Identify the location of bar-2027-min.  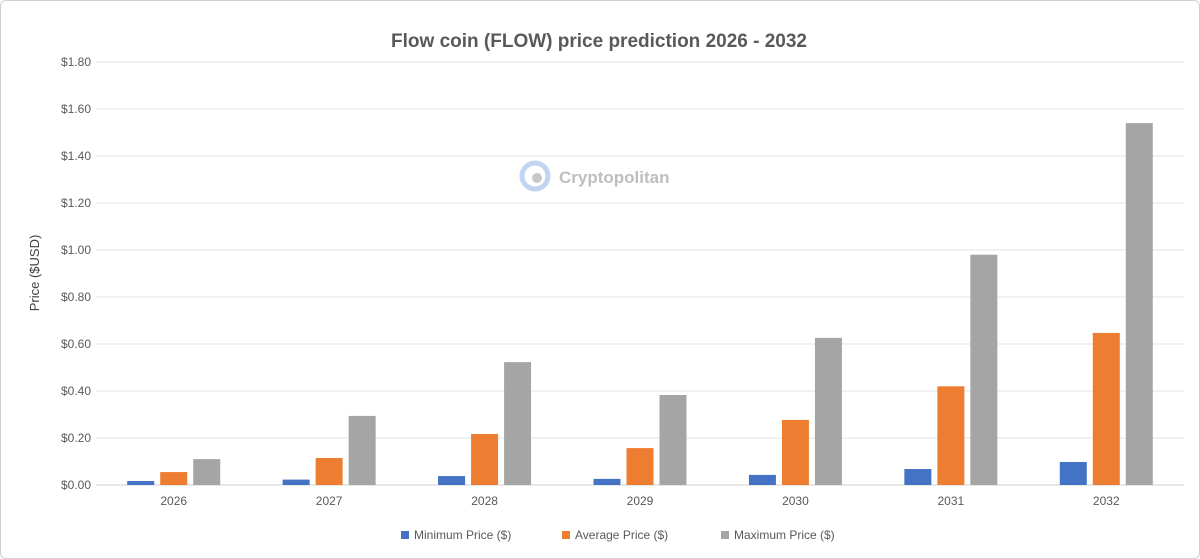
(296, 482).